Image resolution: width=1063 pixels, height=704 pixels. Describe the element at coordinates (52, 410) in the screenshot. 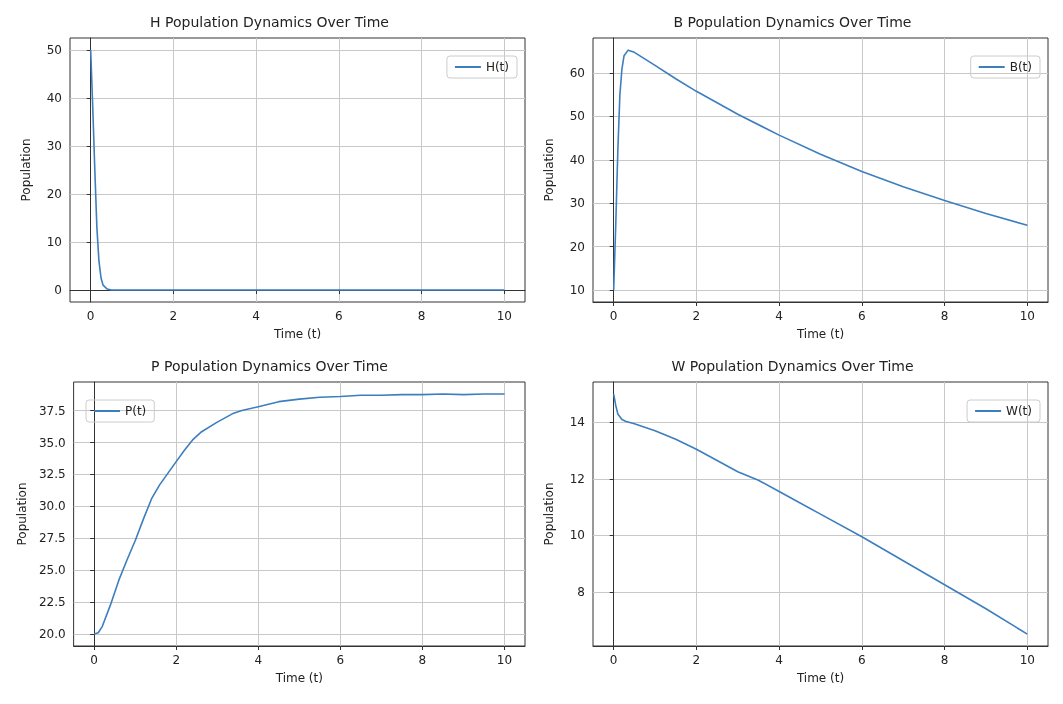

I see `y-tick-label: 37.5` at that location.